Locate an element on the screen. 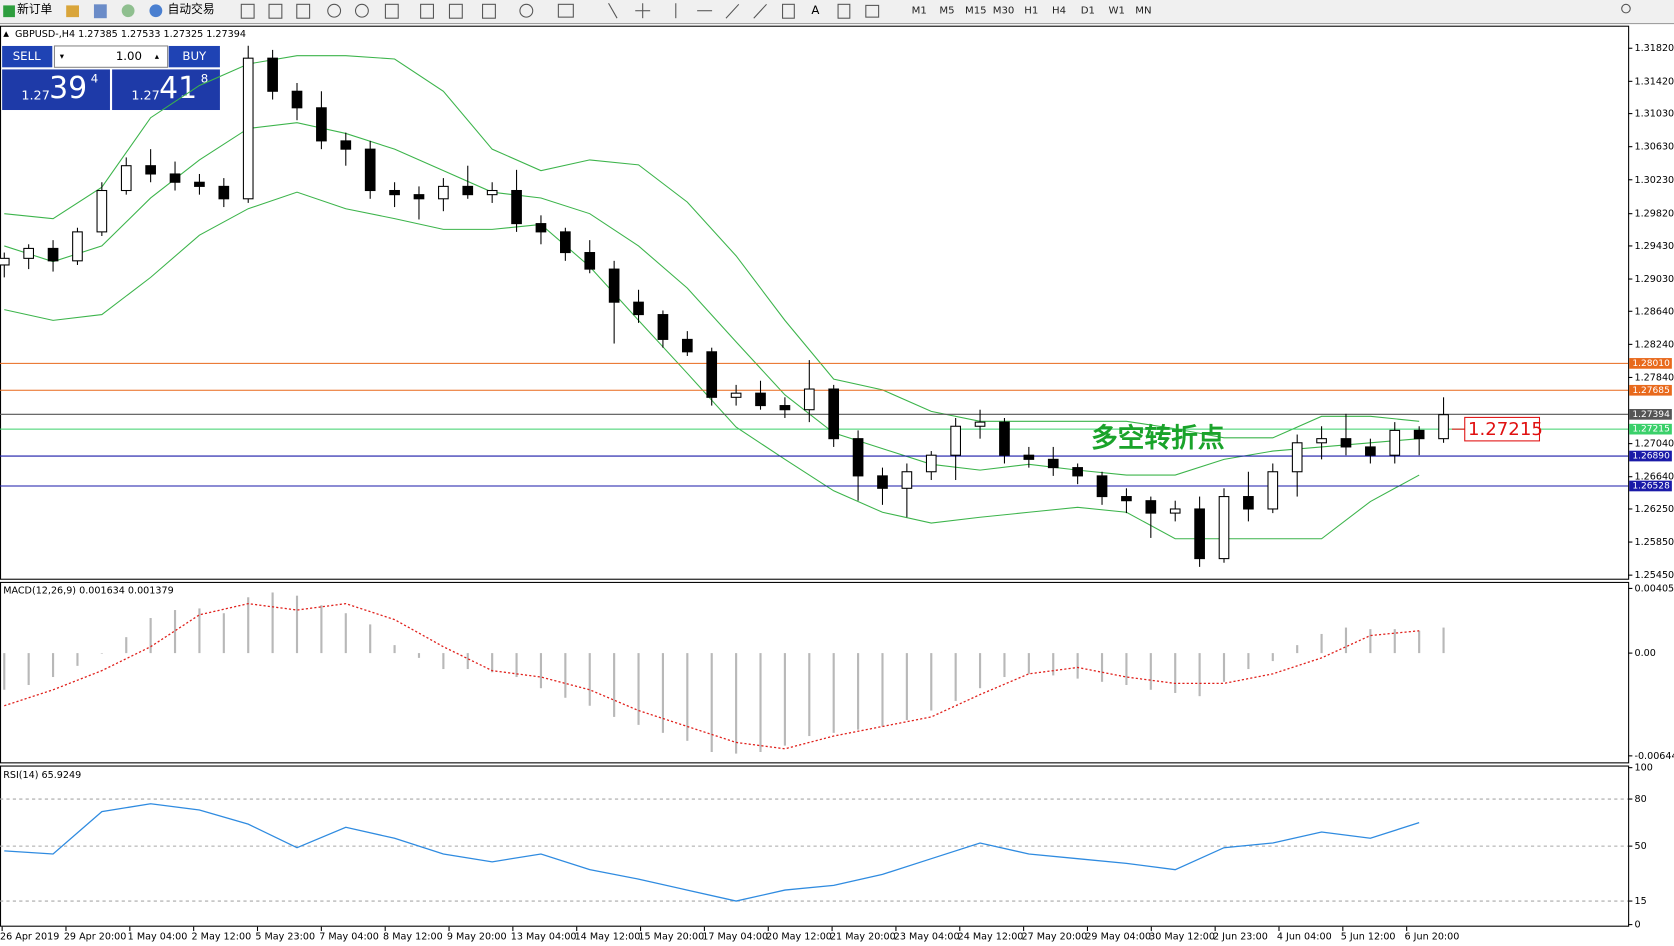 The image size is (1674, 946). x-tick-label: 7 May 04:00 is located at coordinates (349, 936).